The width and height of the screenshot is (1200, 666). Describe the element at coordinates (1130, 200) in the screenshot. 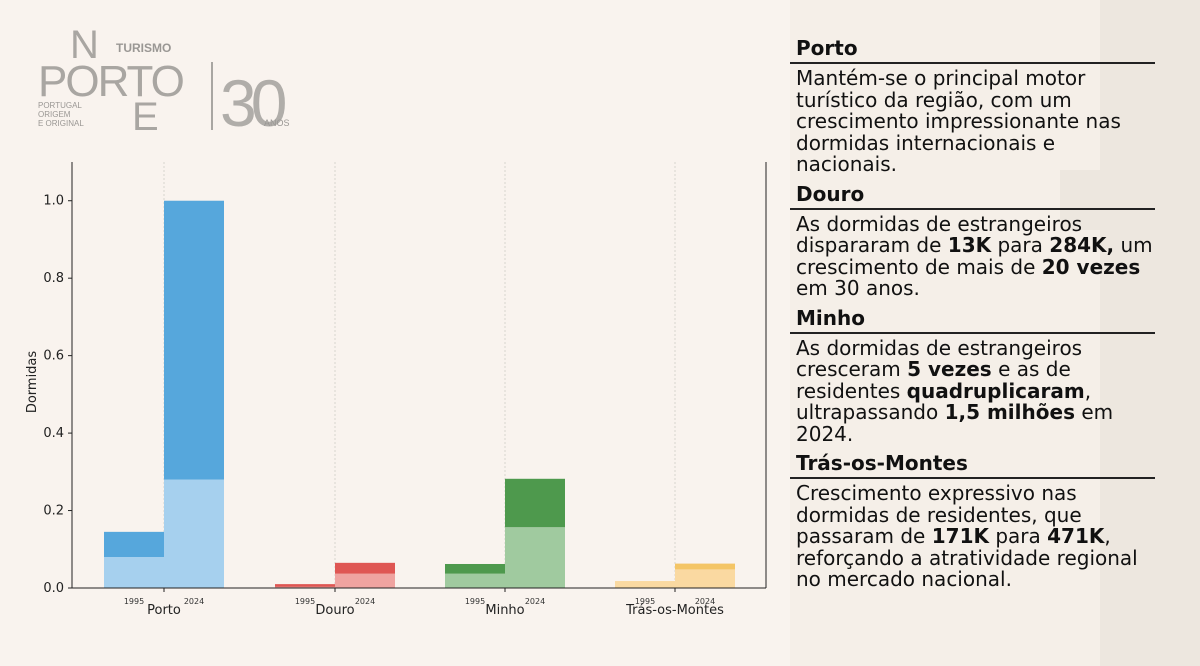

I see `background-decoration` at that location.